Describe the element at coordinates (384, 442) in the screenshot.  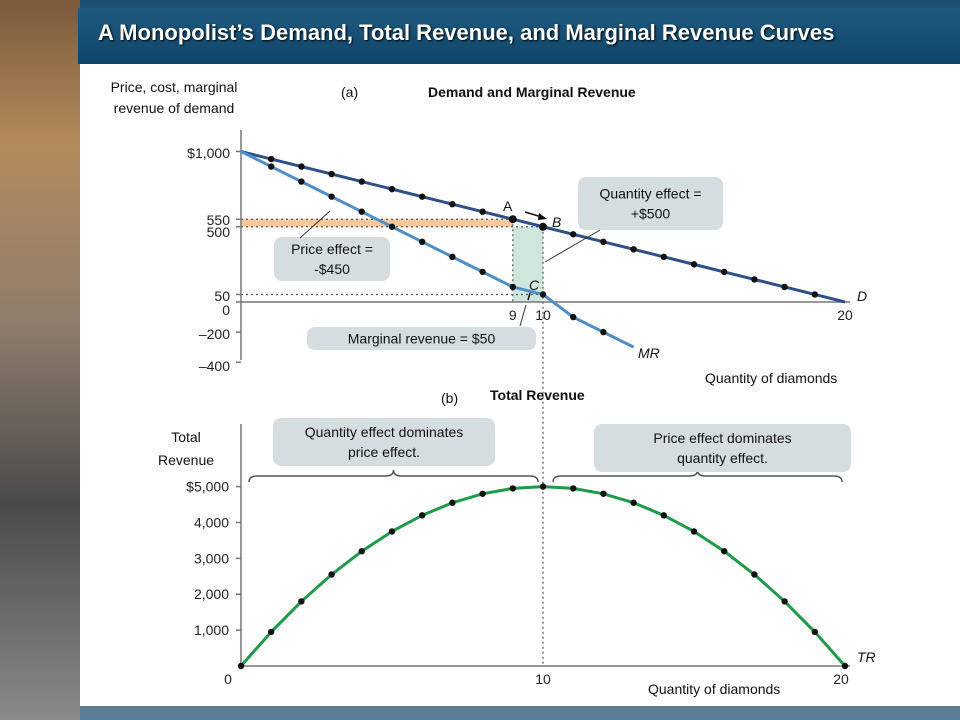
I see `quantity-dominates-callout-box` at that location.